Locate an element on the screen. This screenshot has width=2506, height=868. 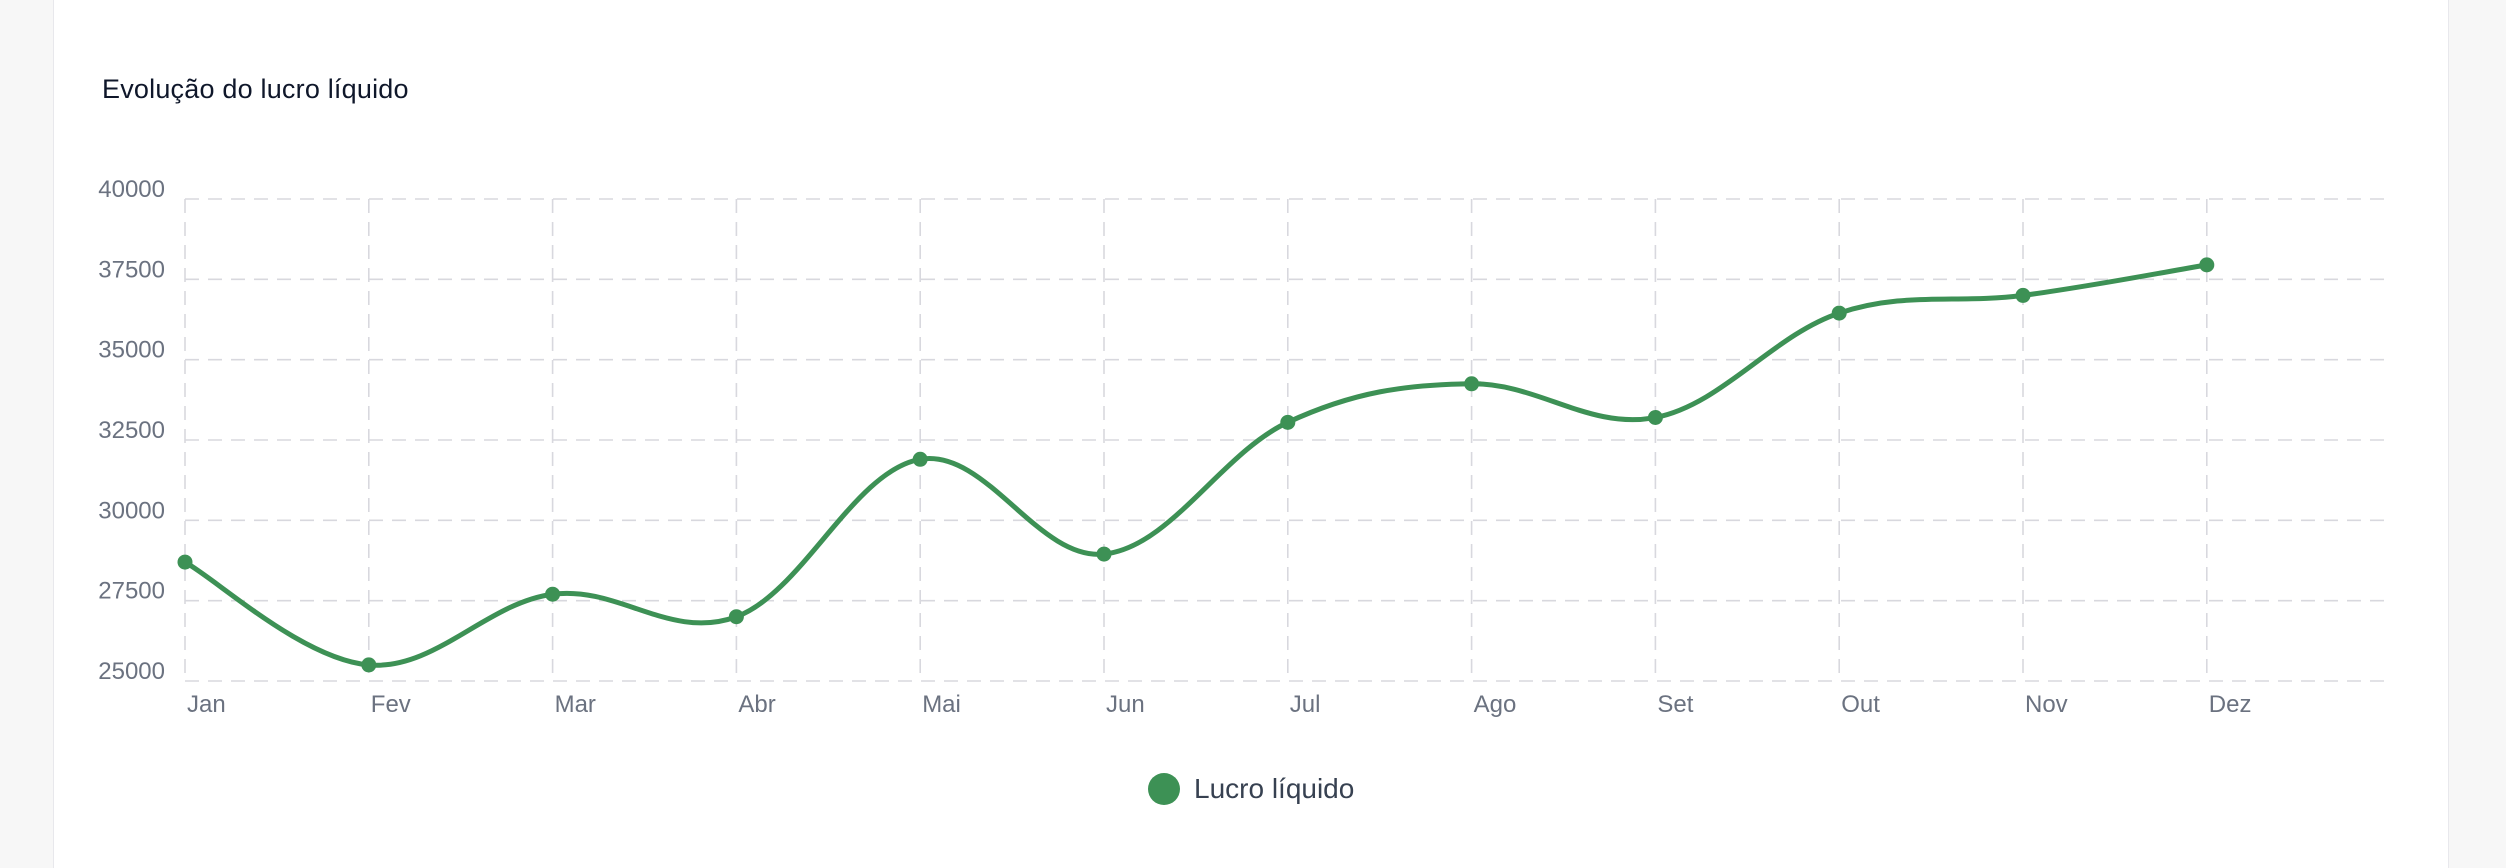
x-tick-label: Ago is located at coordinates (1495, 704).